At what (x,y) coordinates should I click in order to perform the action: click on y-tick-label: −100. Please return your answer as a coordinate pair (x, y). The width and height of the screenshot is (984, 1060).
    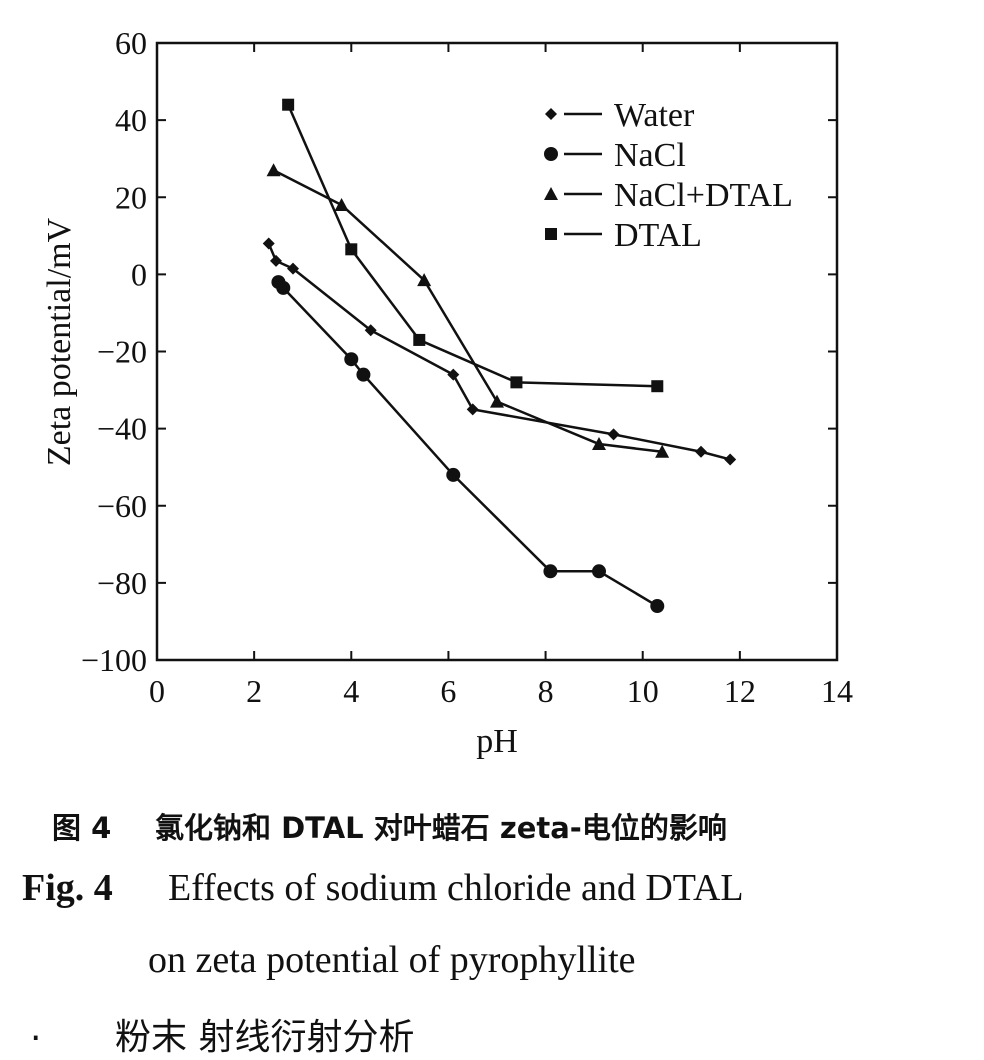
    Looking at the image, I should click on (114, 660).